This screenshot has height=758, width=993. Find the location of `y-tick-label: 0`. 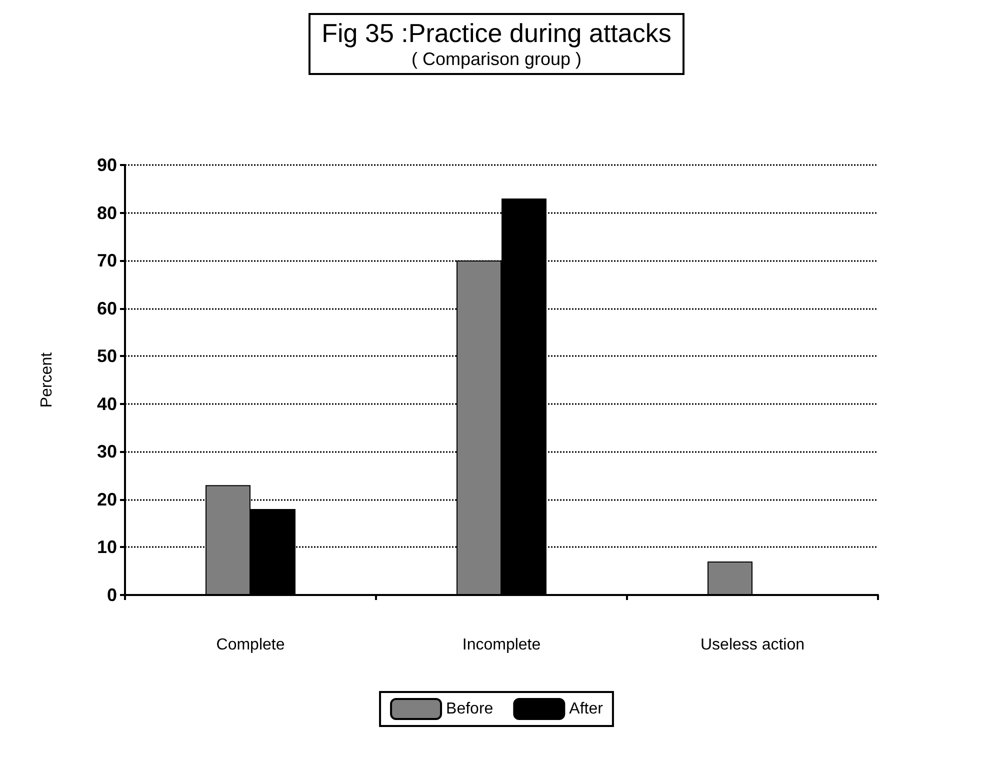

y-tick-label: 0 is located at coordinates (111, 595).